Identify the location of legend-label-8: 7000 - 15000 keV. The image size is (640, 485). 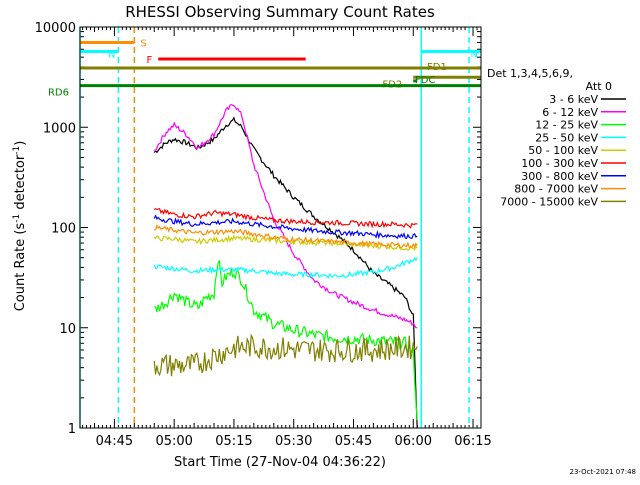
(549, 201).